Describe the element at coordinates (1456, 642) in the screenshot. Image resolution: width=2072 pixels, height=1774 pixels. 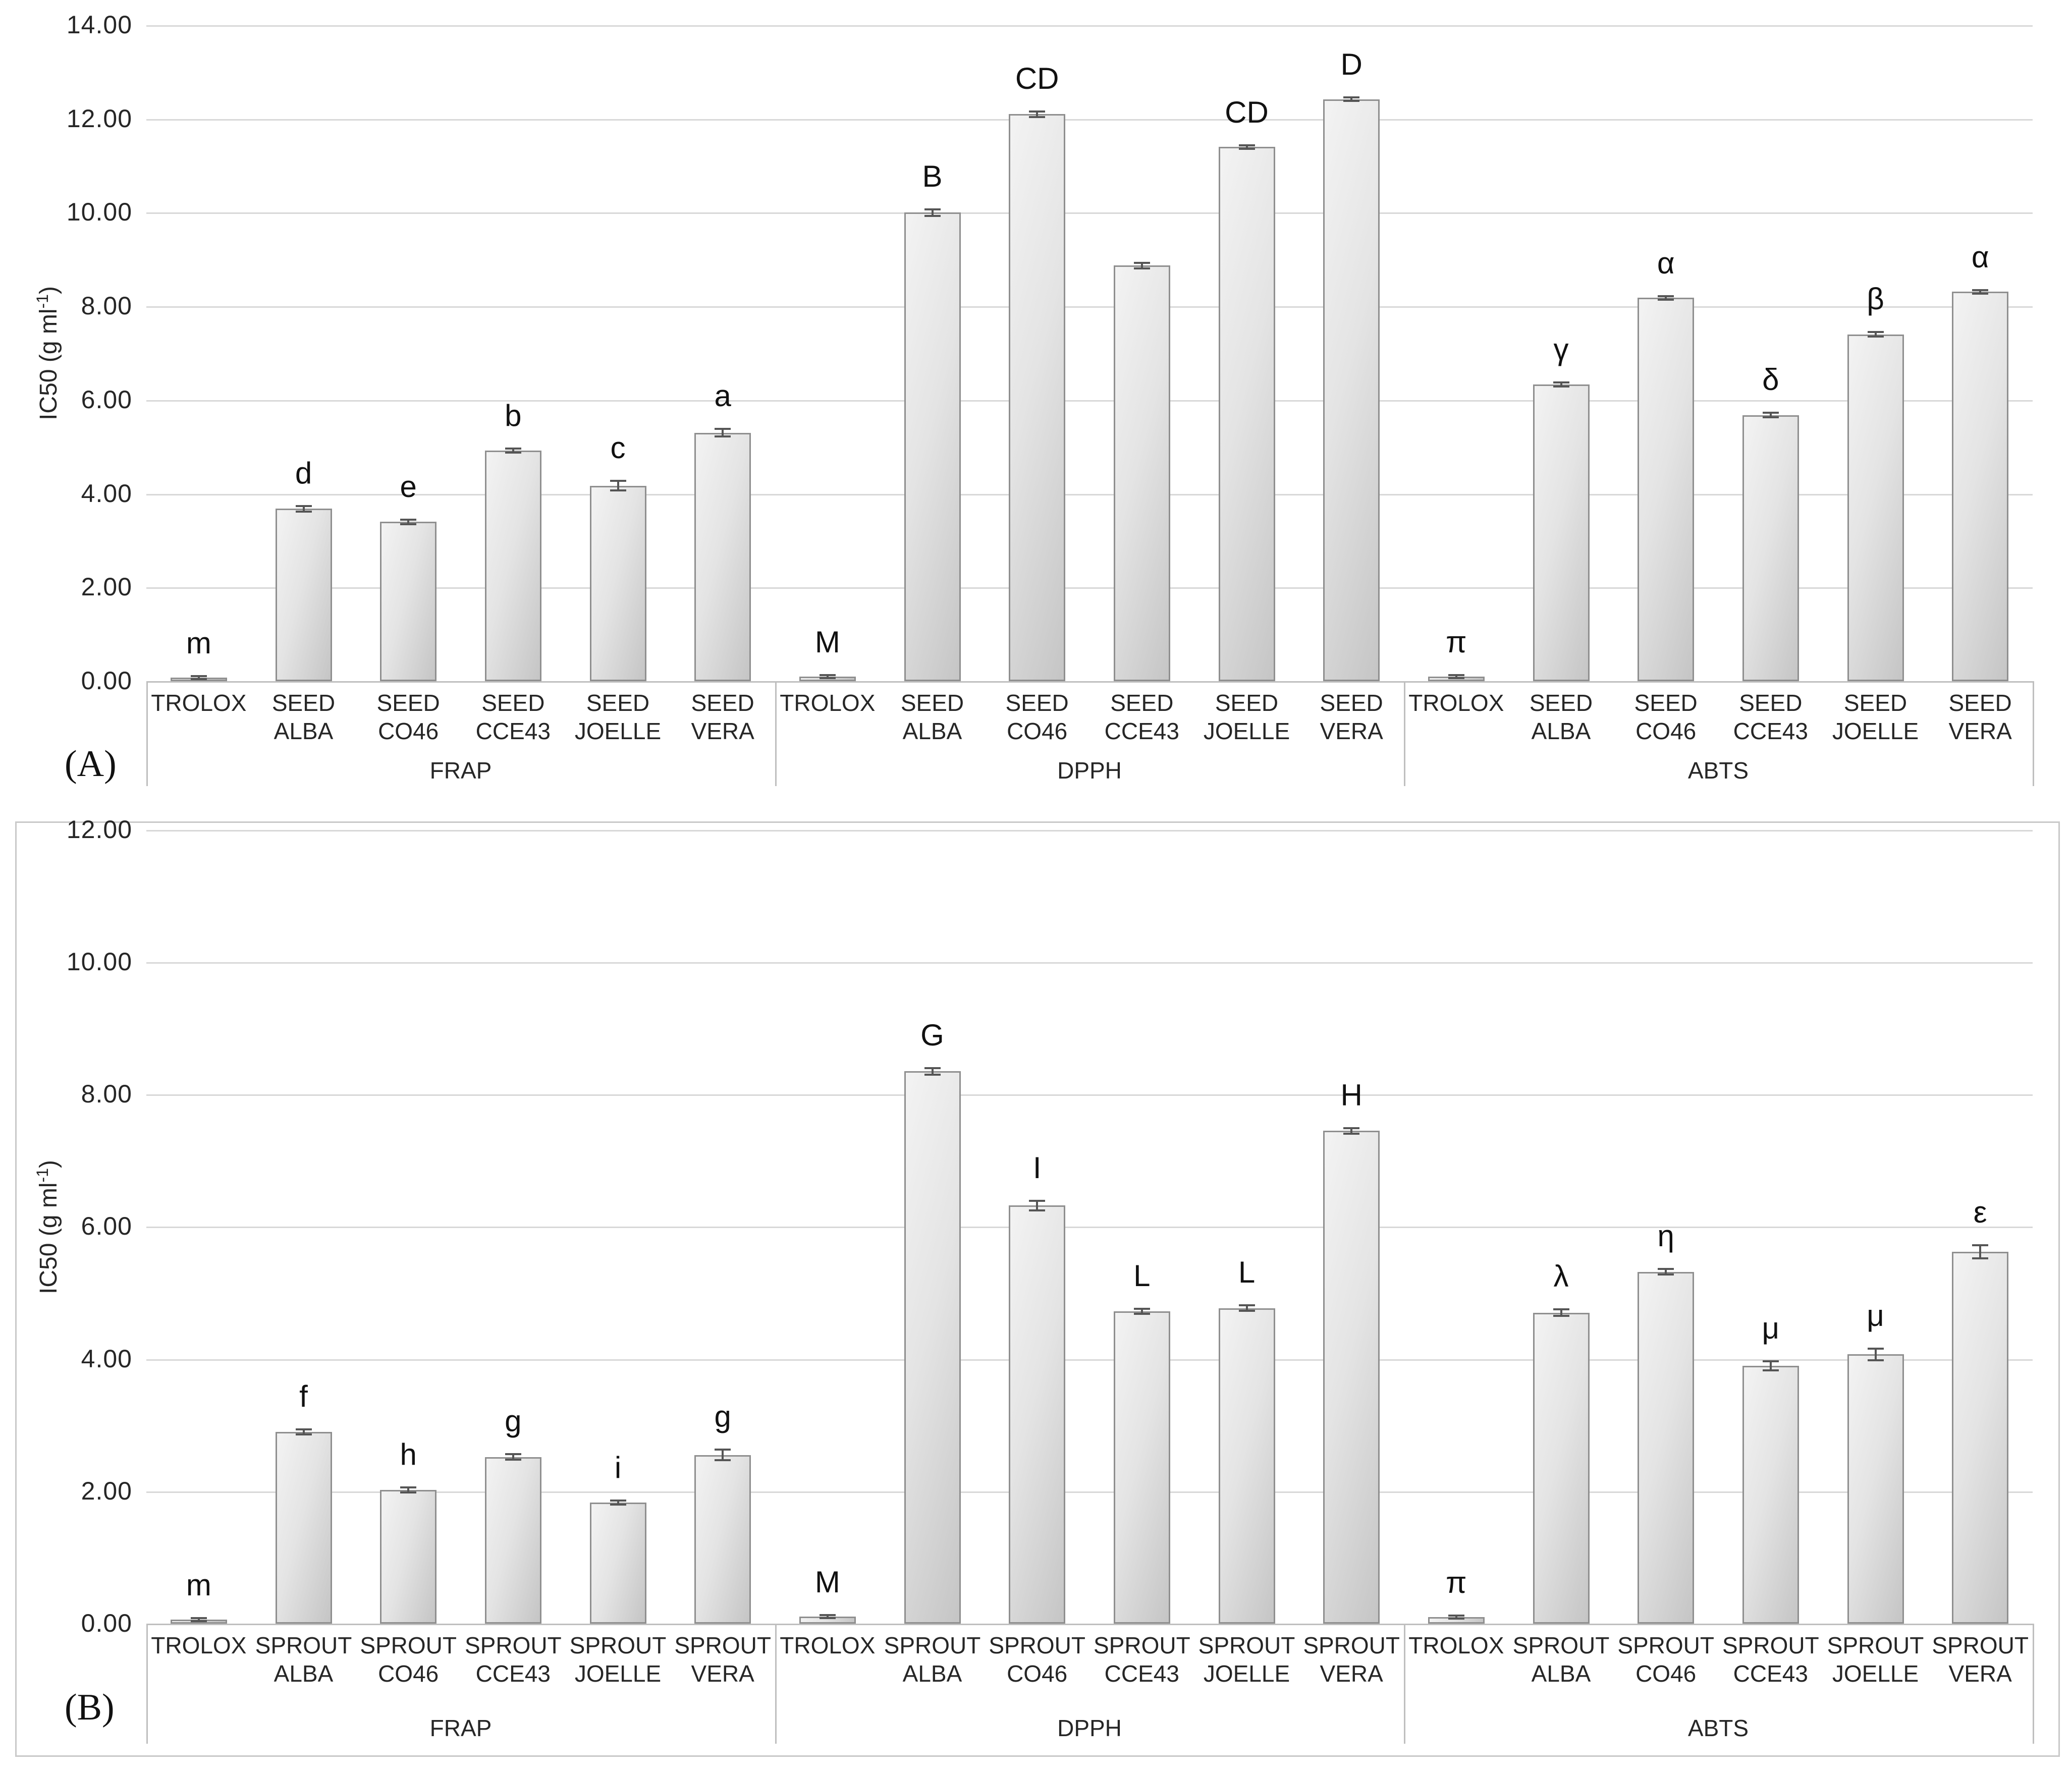
I see `significance-letter: π` at that location.